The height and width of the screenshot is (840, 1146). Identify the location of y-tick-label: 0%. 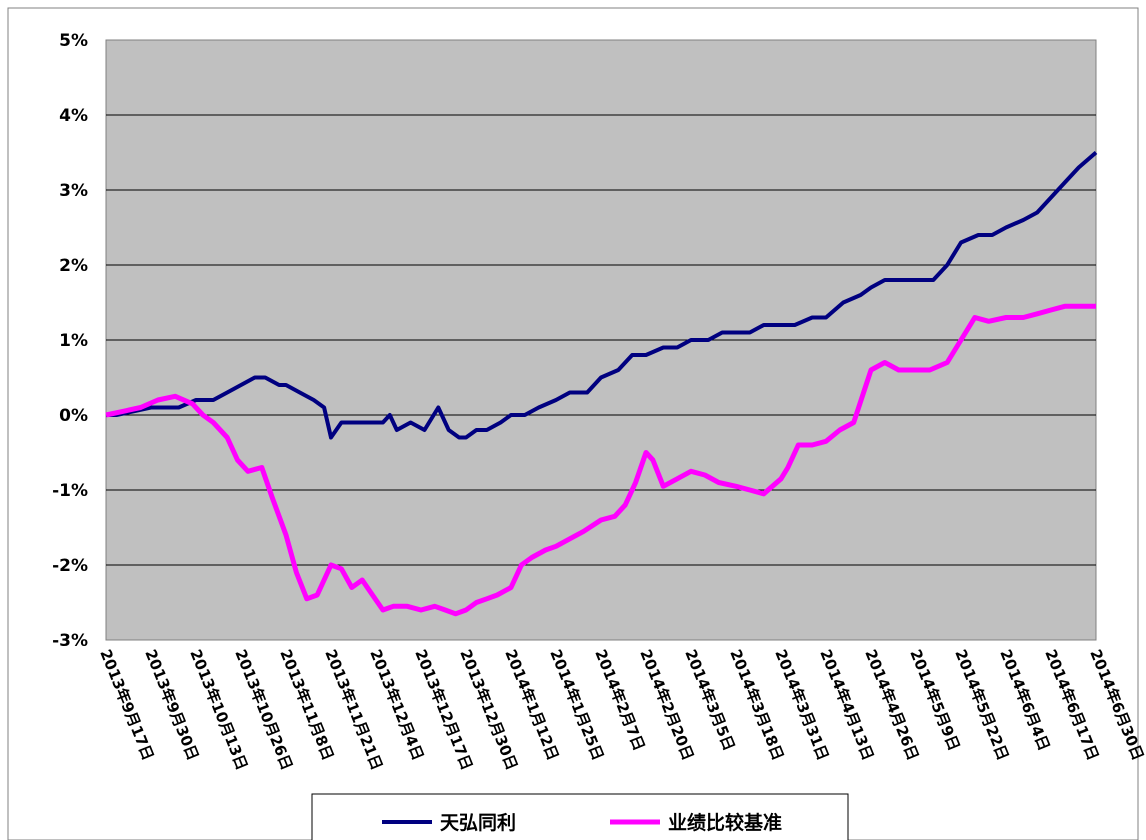
(73, 416).